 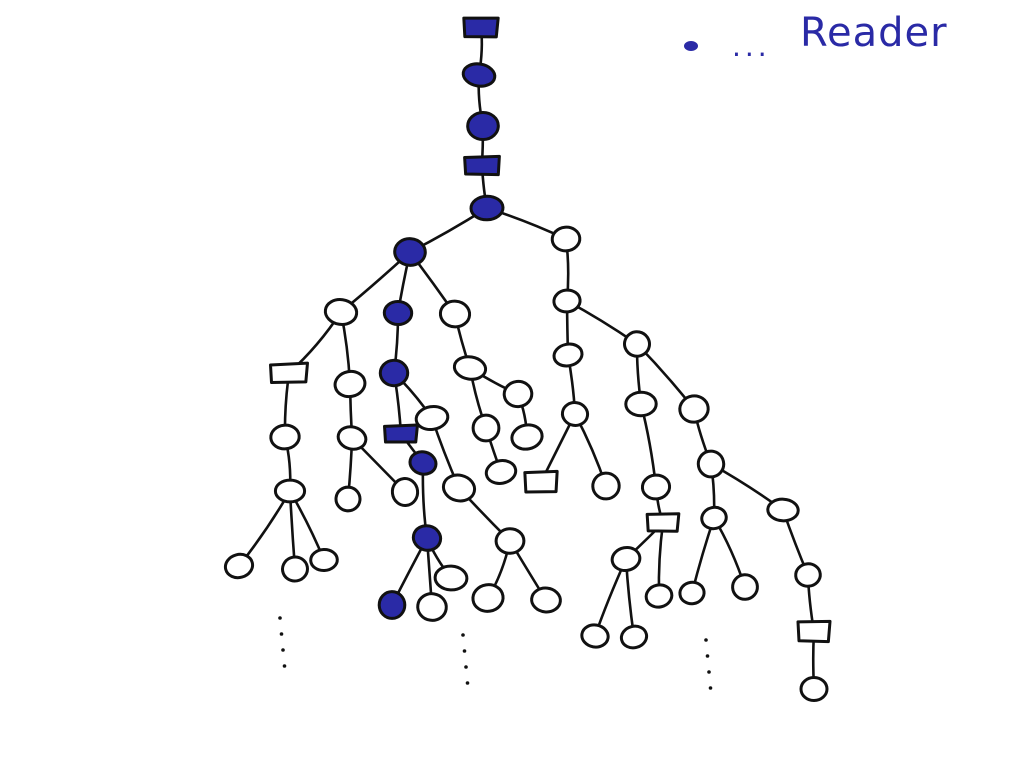 What do you see at coordinates (470, 368) in the screenshot?
I see `tree-node-a3a-circle` at bounding box center [470, 368].